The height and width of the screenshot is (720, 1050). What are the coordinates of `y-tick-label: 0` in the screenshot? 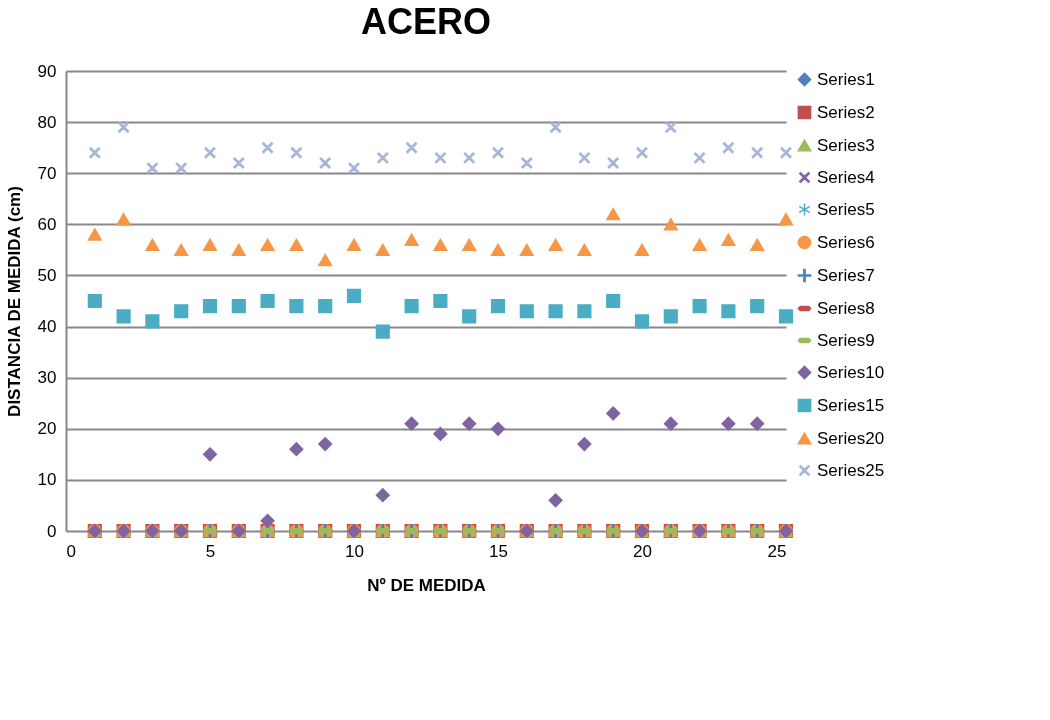 It's located at (52, 531).